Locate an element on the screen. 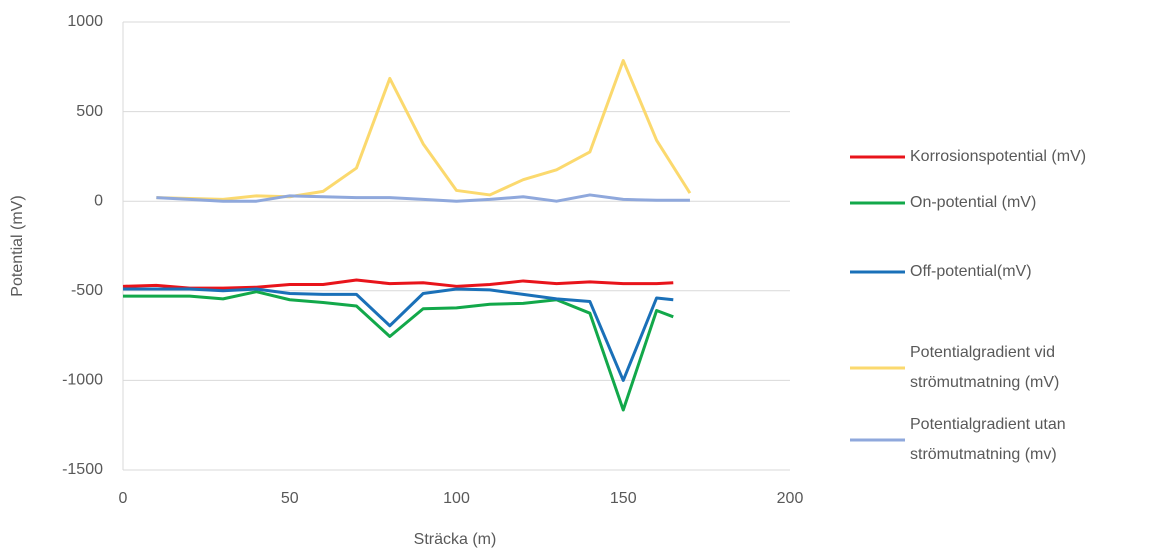 This screenshot has height=554, width=1159. y-tick-label: 1000 is located at coordinates (85, 21).